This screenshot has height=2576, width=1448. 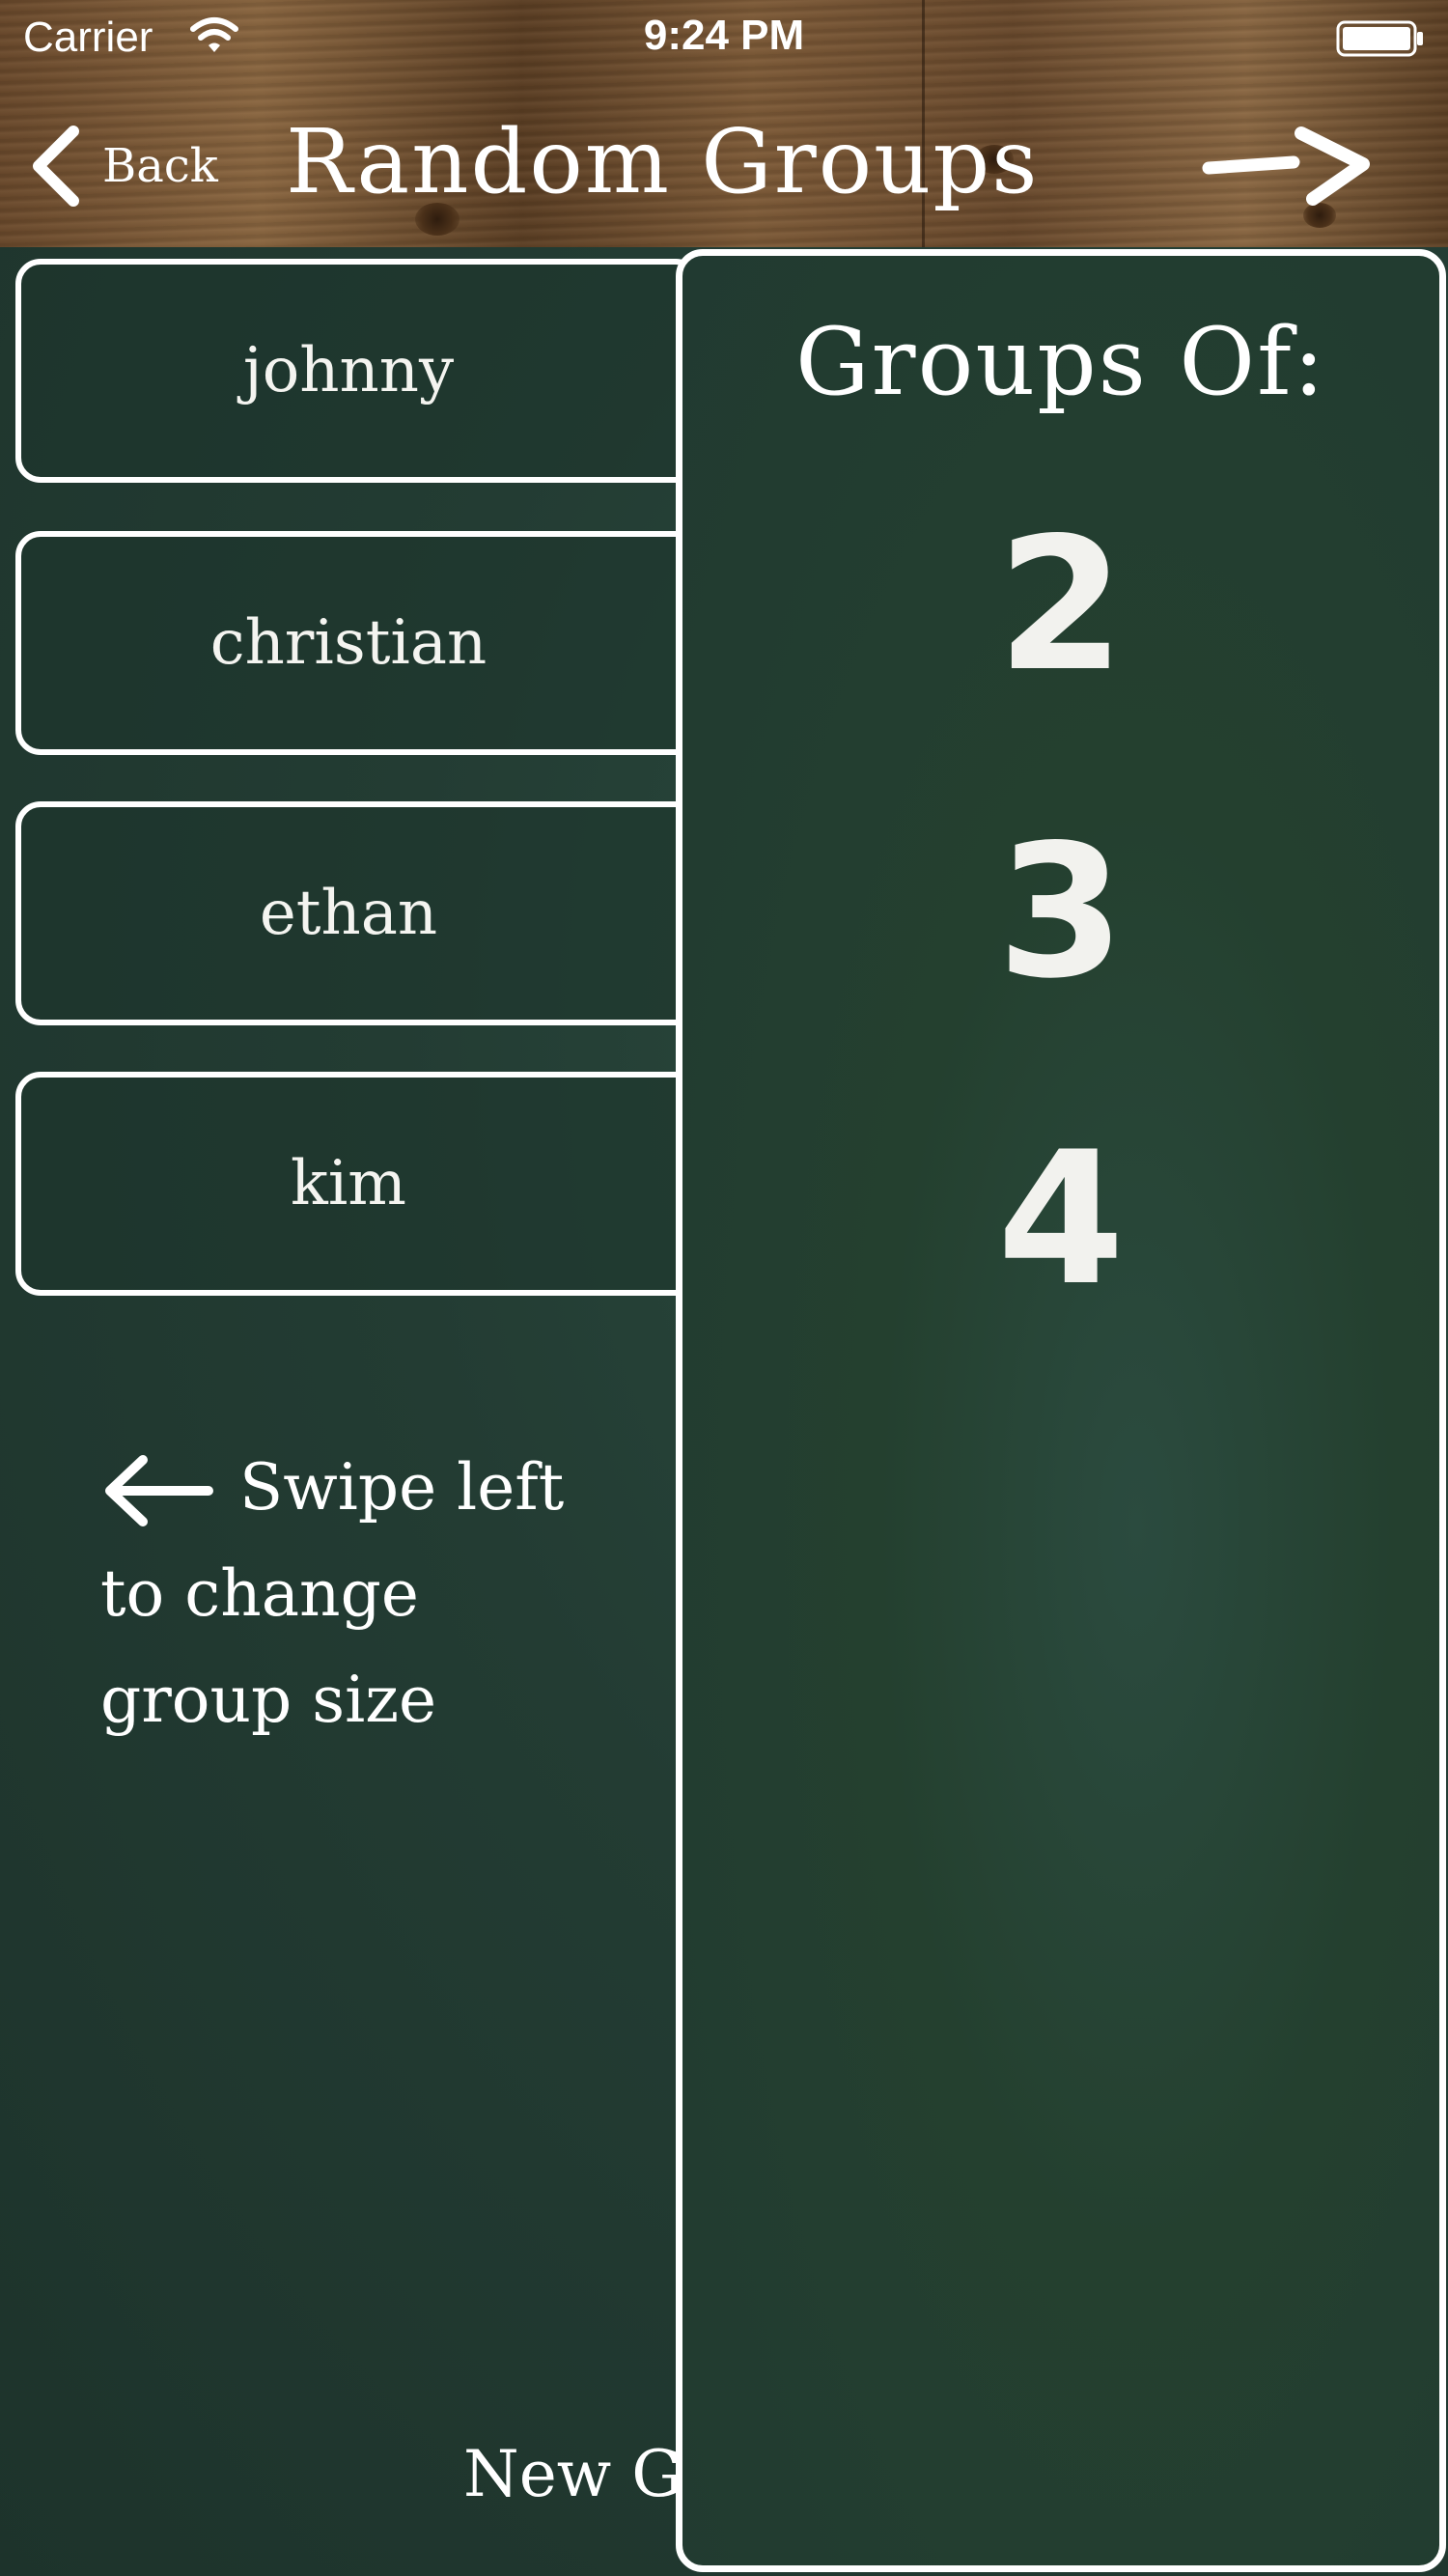 I want to click on student-name: kim, so click(x=349, y=1184).